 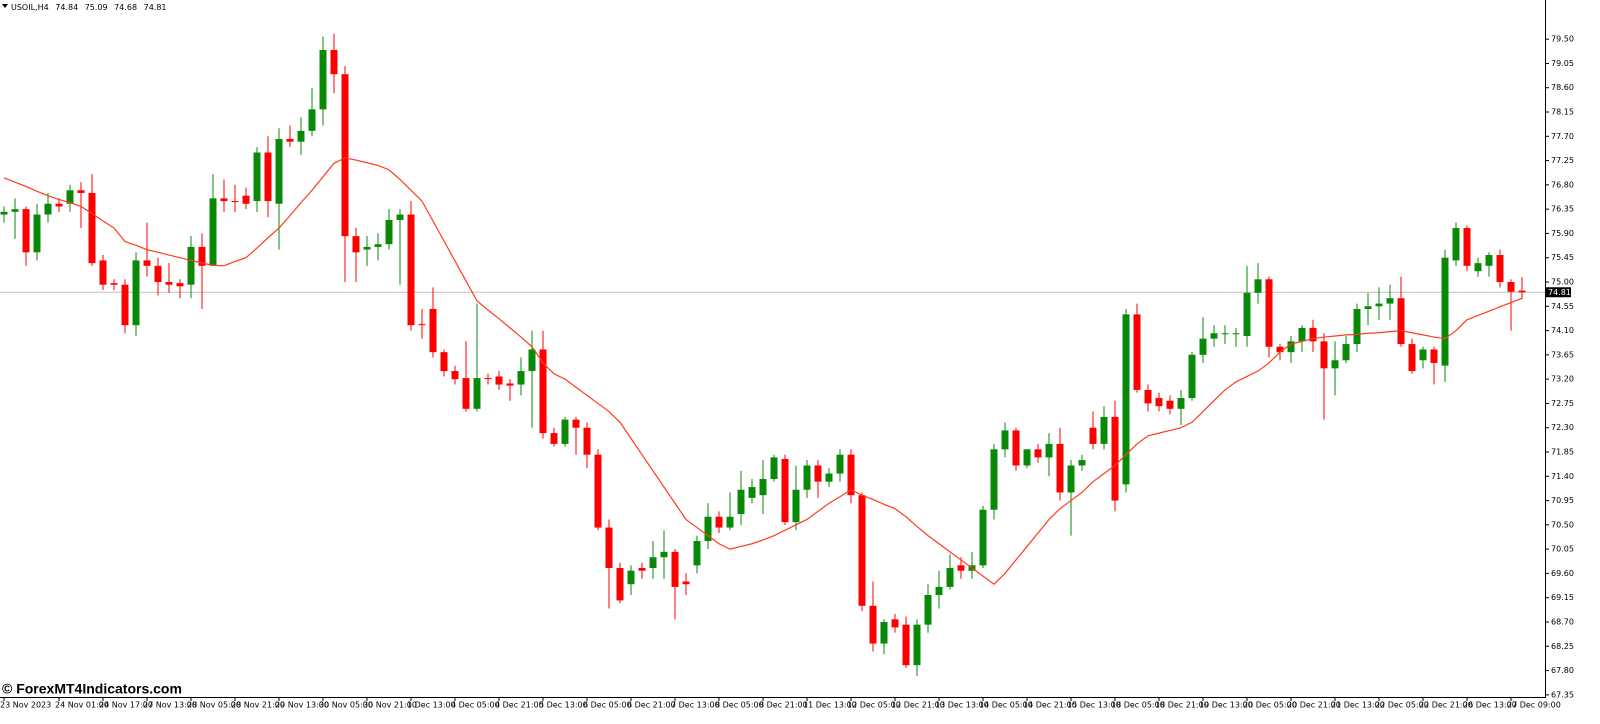 I want to click on x-tick-label: 26 Dec 13:00, so click(x=1490, y=705).